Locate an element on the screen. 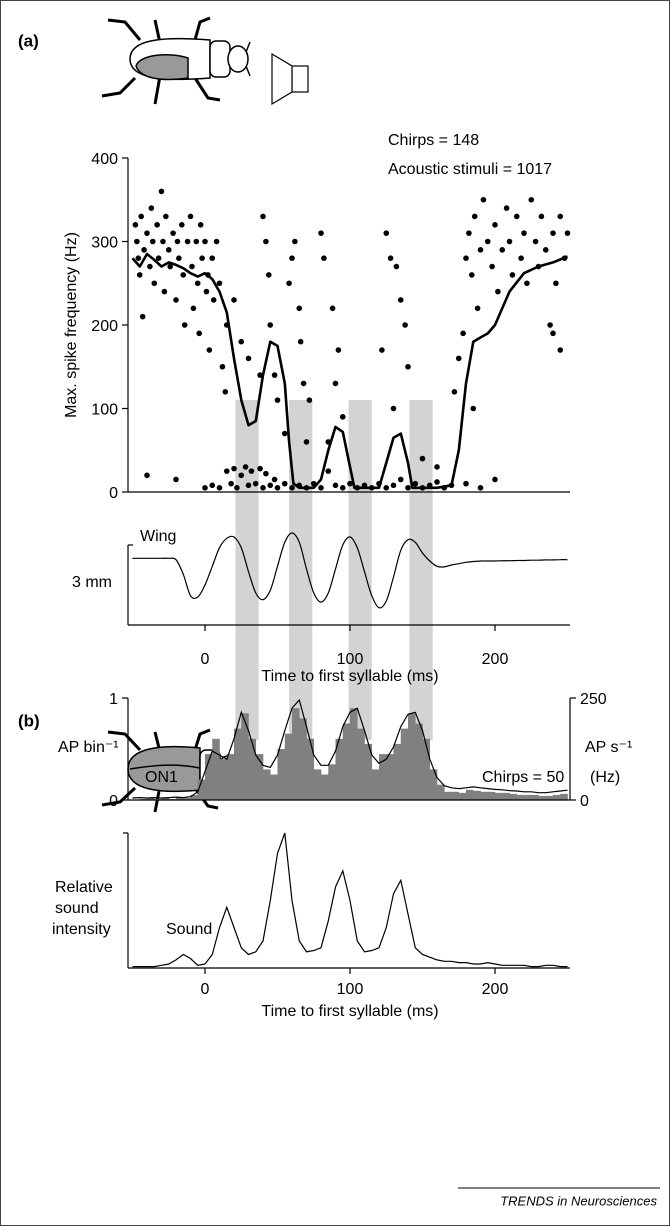 The height and width of the screenshot is (1226, 670). panel-label: (a) is located at coordinates (28, 40).